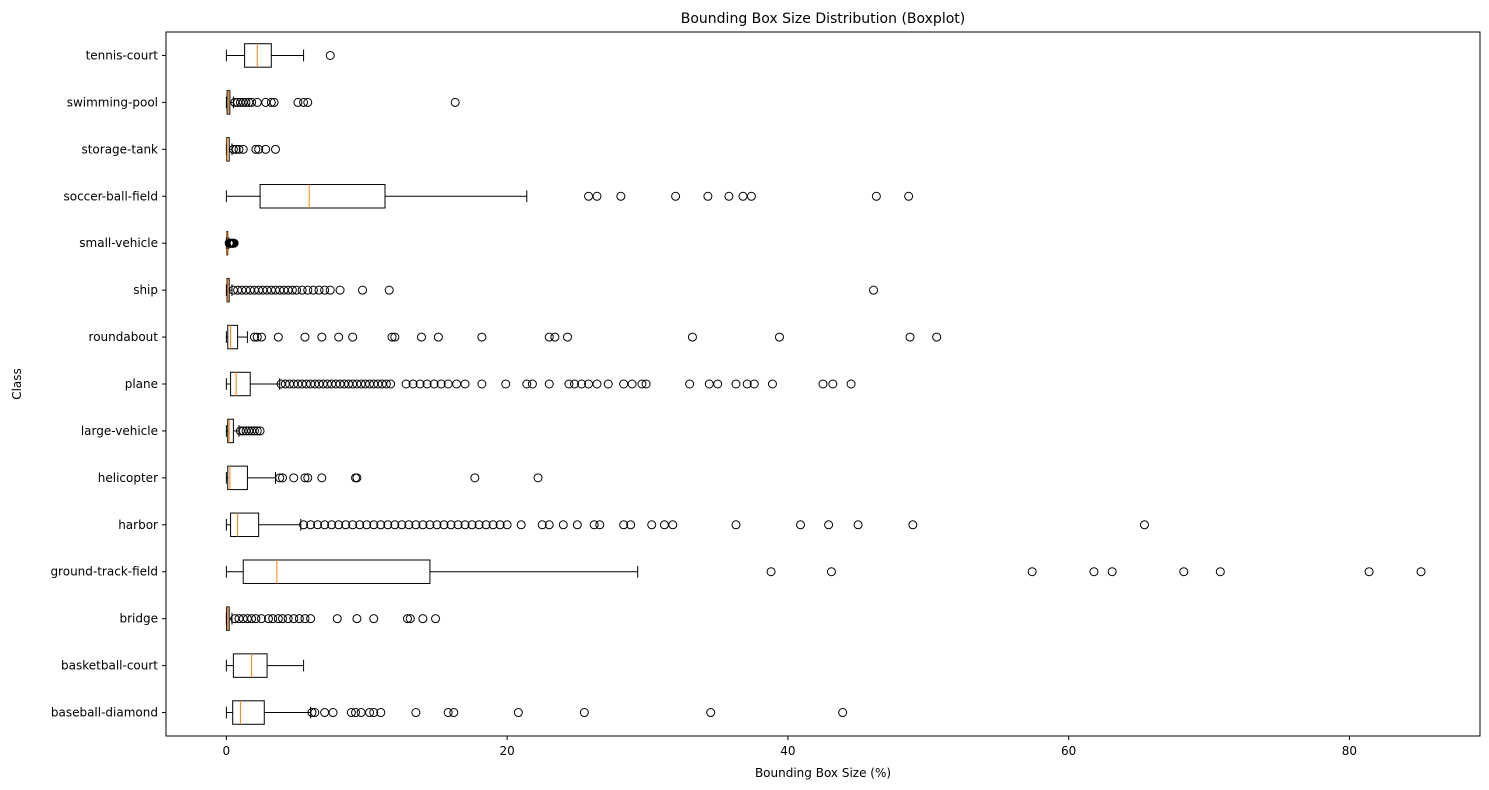 The height and width of the screenshot is (790, 1489). I want to click on x-tick-label: 0, so click(227, 751).